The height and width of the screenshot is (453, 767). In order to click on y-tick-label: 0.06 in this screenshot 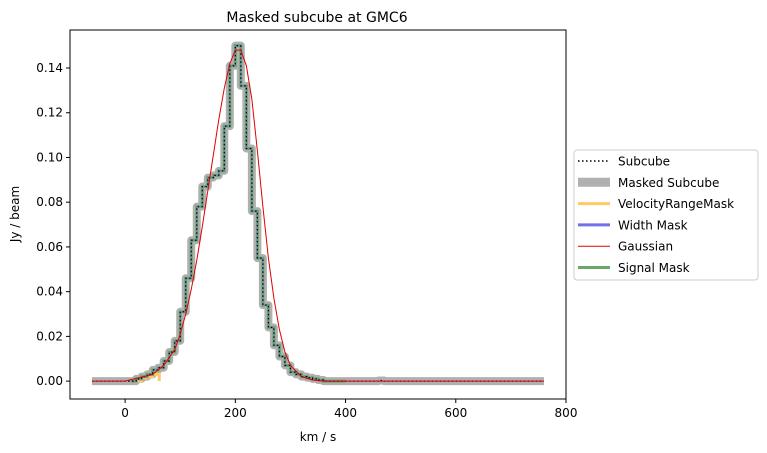, I will do `click(49, 247)`.